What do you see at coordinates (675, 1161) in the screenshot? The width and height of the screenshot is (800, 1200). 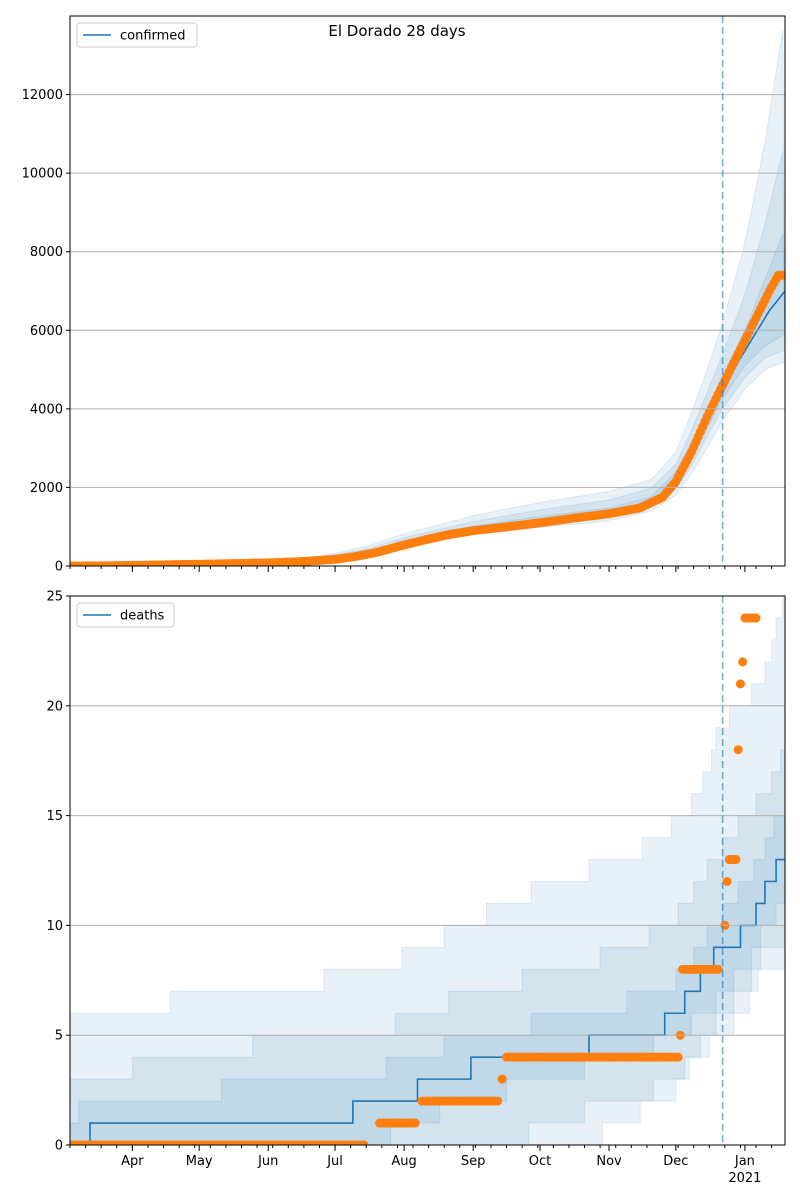 I see `x-tick-label: Dec` at bounding box center [675, 1161].